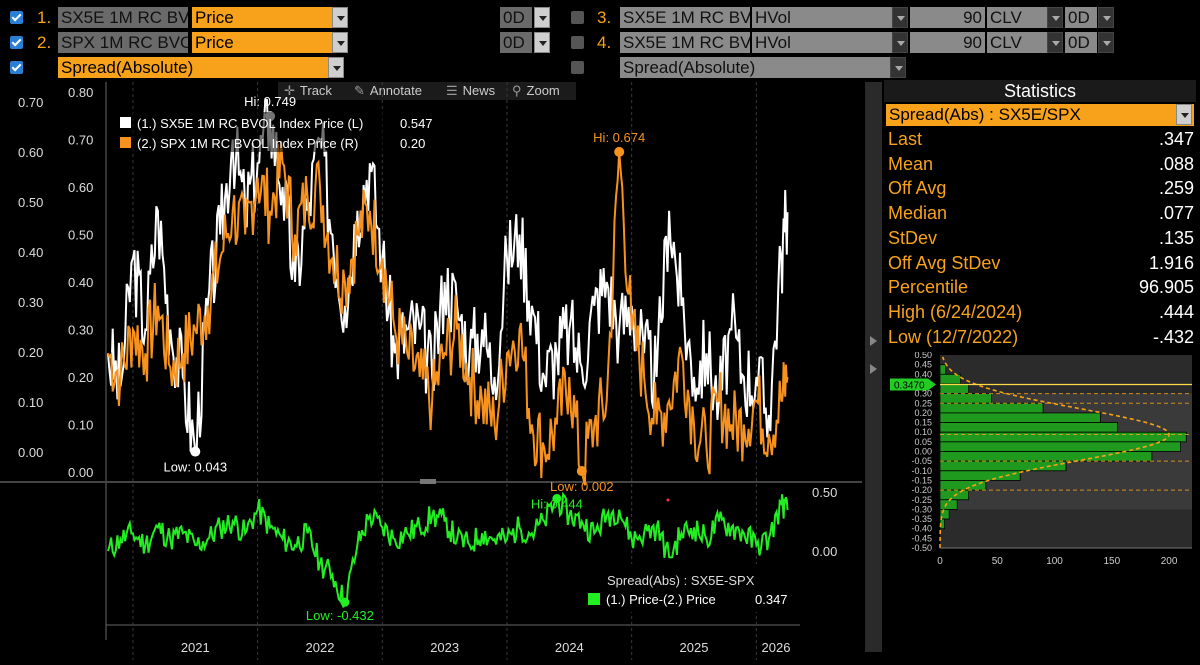 Image resolution: width=1200 pixels, height=665 pixels. What do you see at coordinates (1166, 287) in the screenshot?
I see `stat-value: 96.905` at bounding box center [1166, 287].